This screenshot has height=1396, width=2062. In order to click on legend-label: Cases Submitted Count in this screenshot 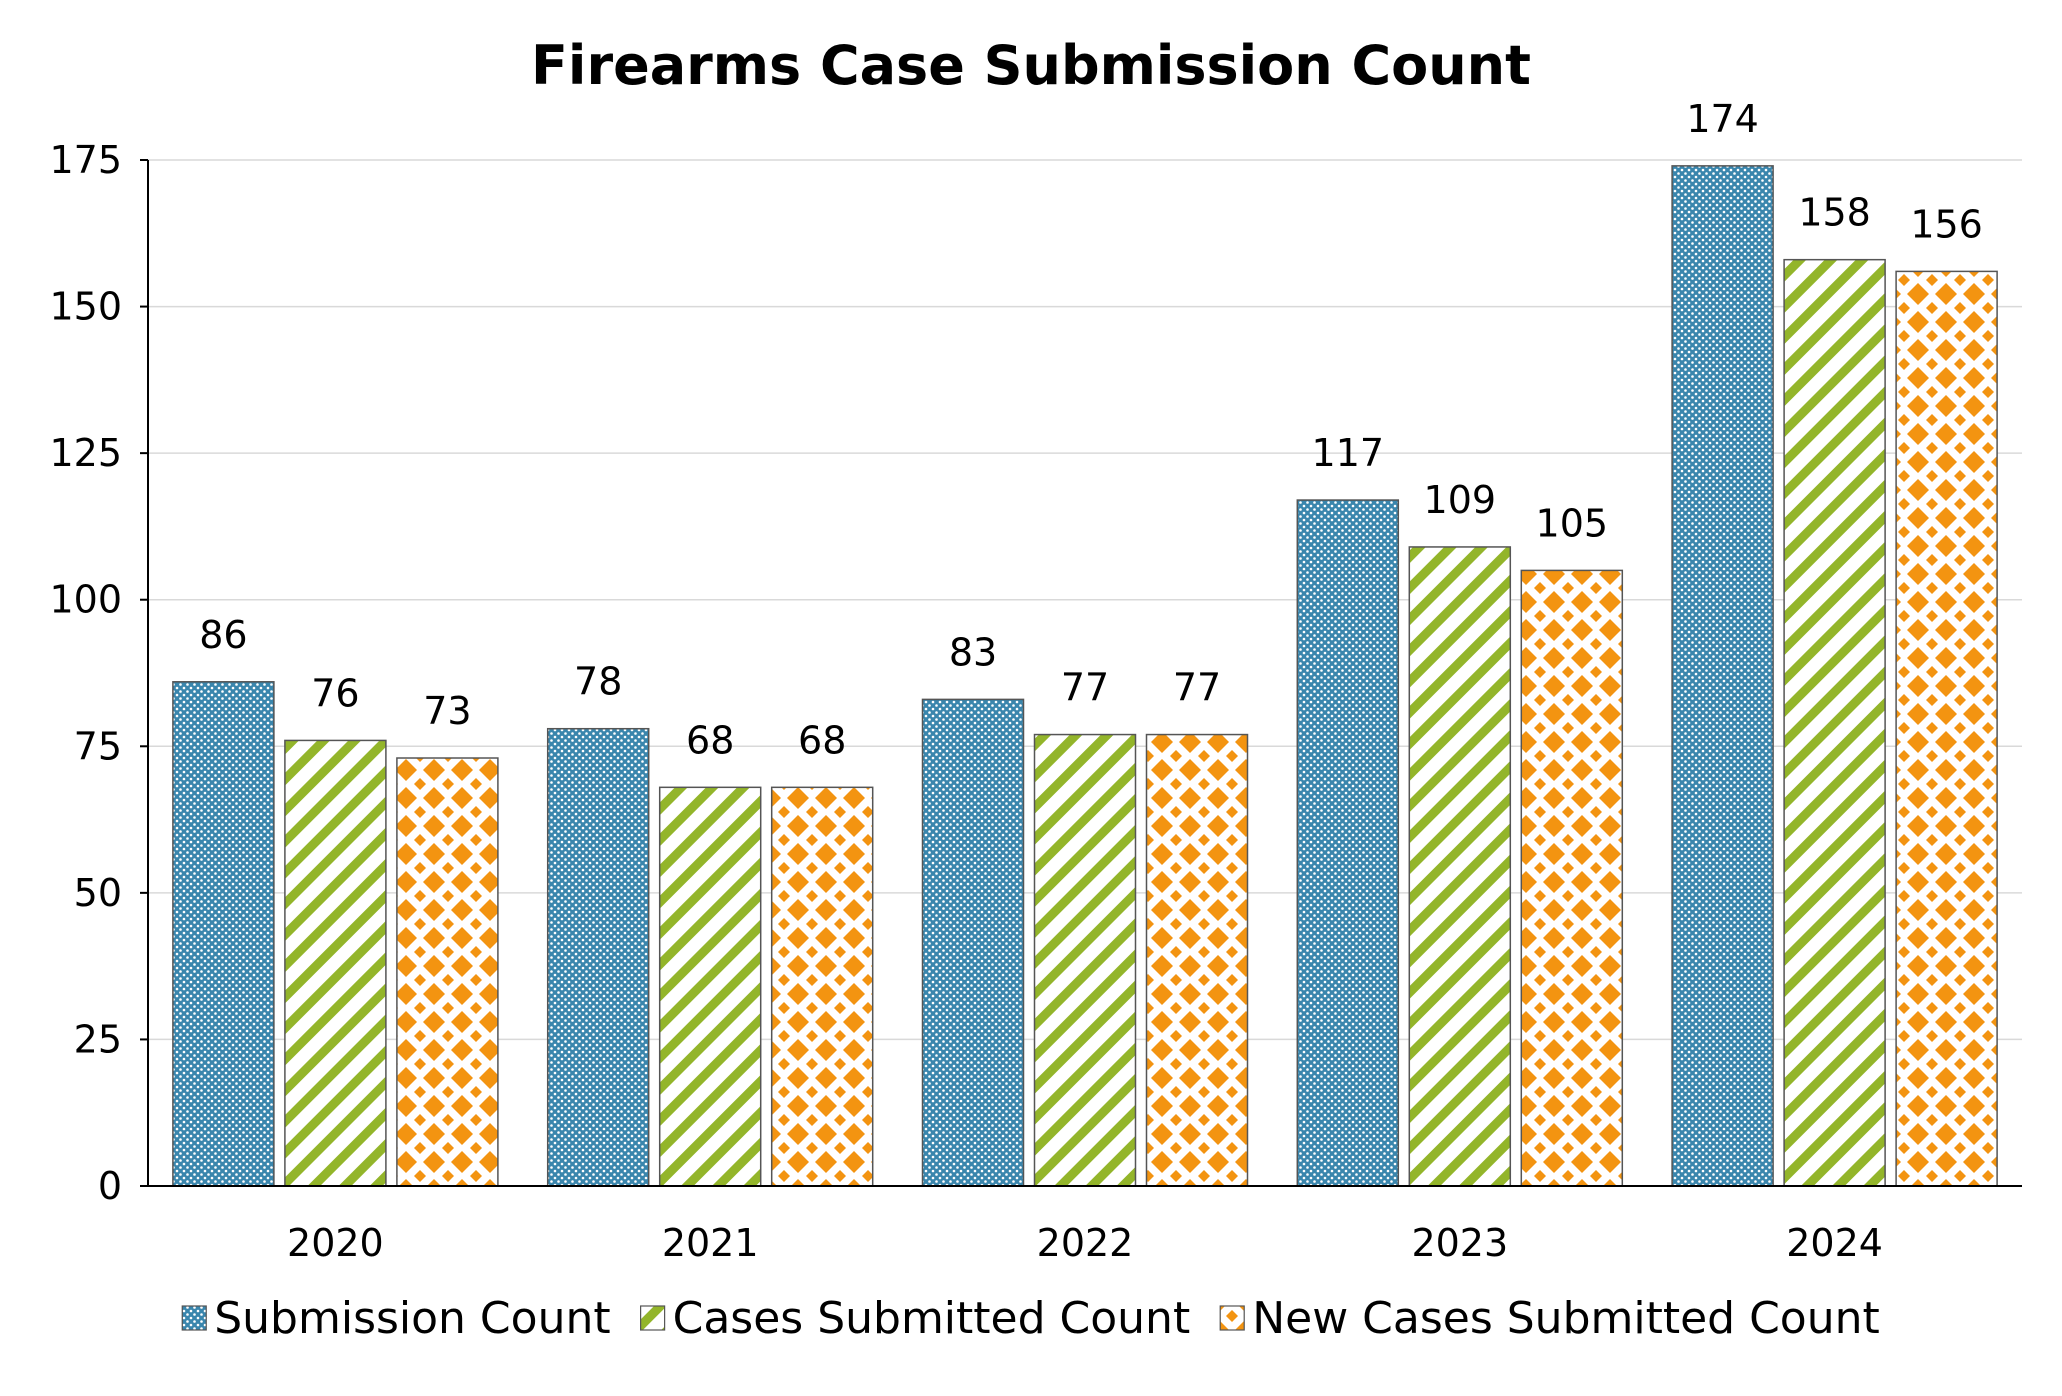, I will do `click(932, 1318)`.